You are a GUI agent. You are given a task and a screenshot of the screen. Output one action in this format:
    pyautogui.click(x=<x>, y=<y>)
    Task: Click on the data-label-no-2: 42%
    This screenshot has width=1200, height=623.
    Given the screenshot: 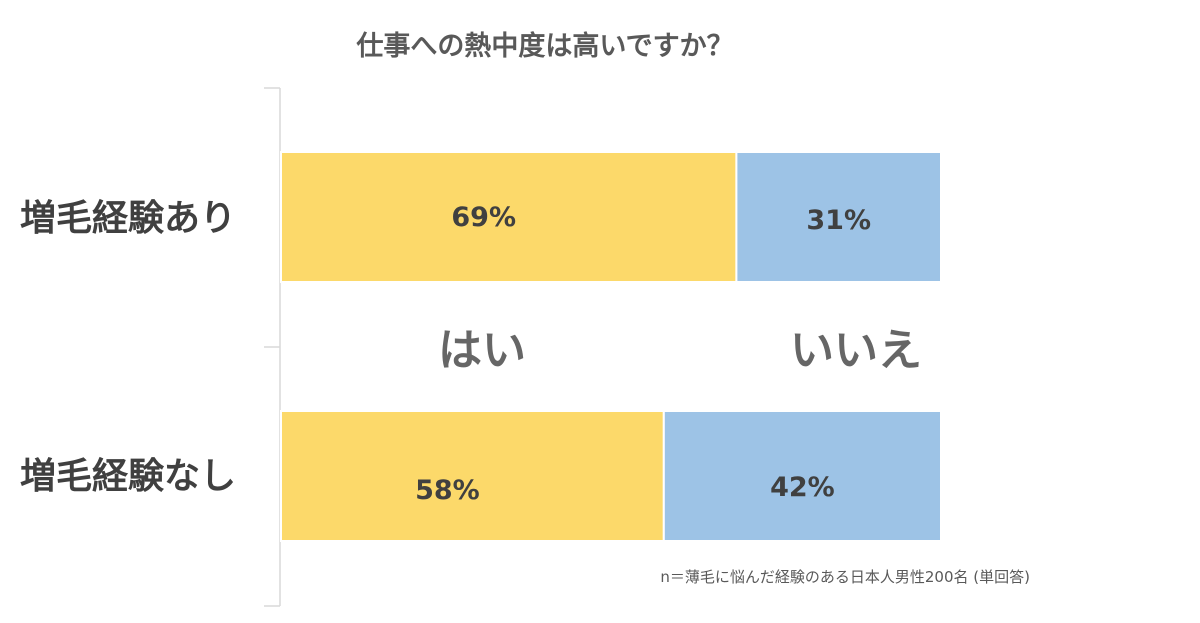 What is the action you would take?
    pyautogui.click(x=802, y=487)
    